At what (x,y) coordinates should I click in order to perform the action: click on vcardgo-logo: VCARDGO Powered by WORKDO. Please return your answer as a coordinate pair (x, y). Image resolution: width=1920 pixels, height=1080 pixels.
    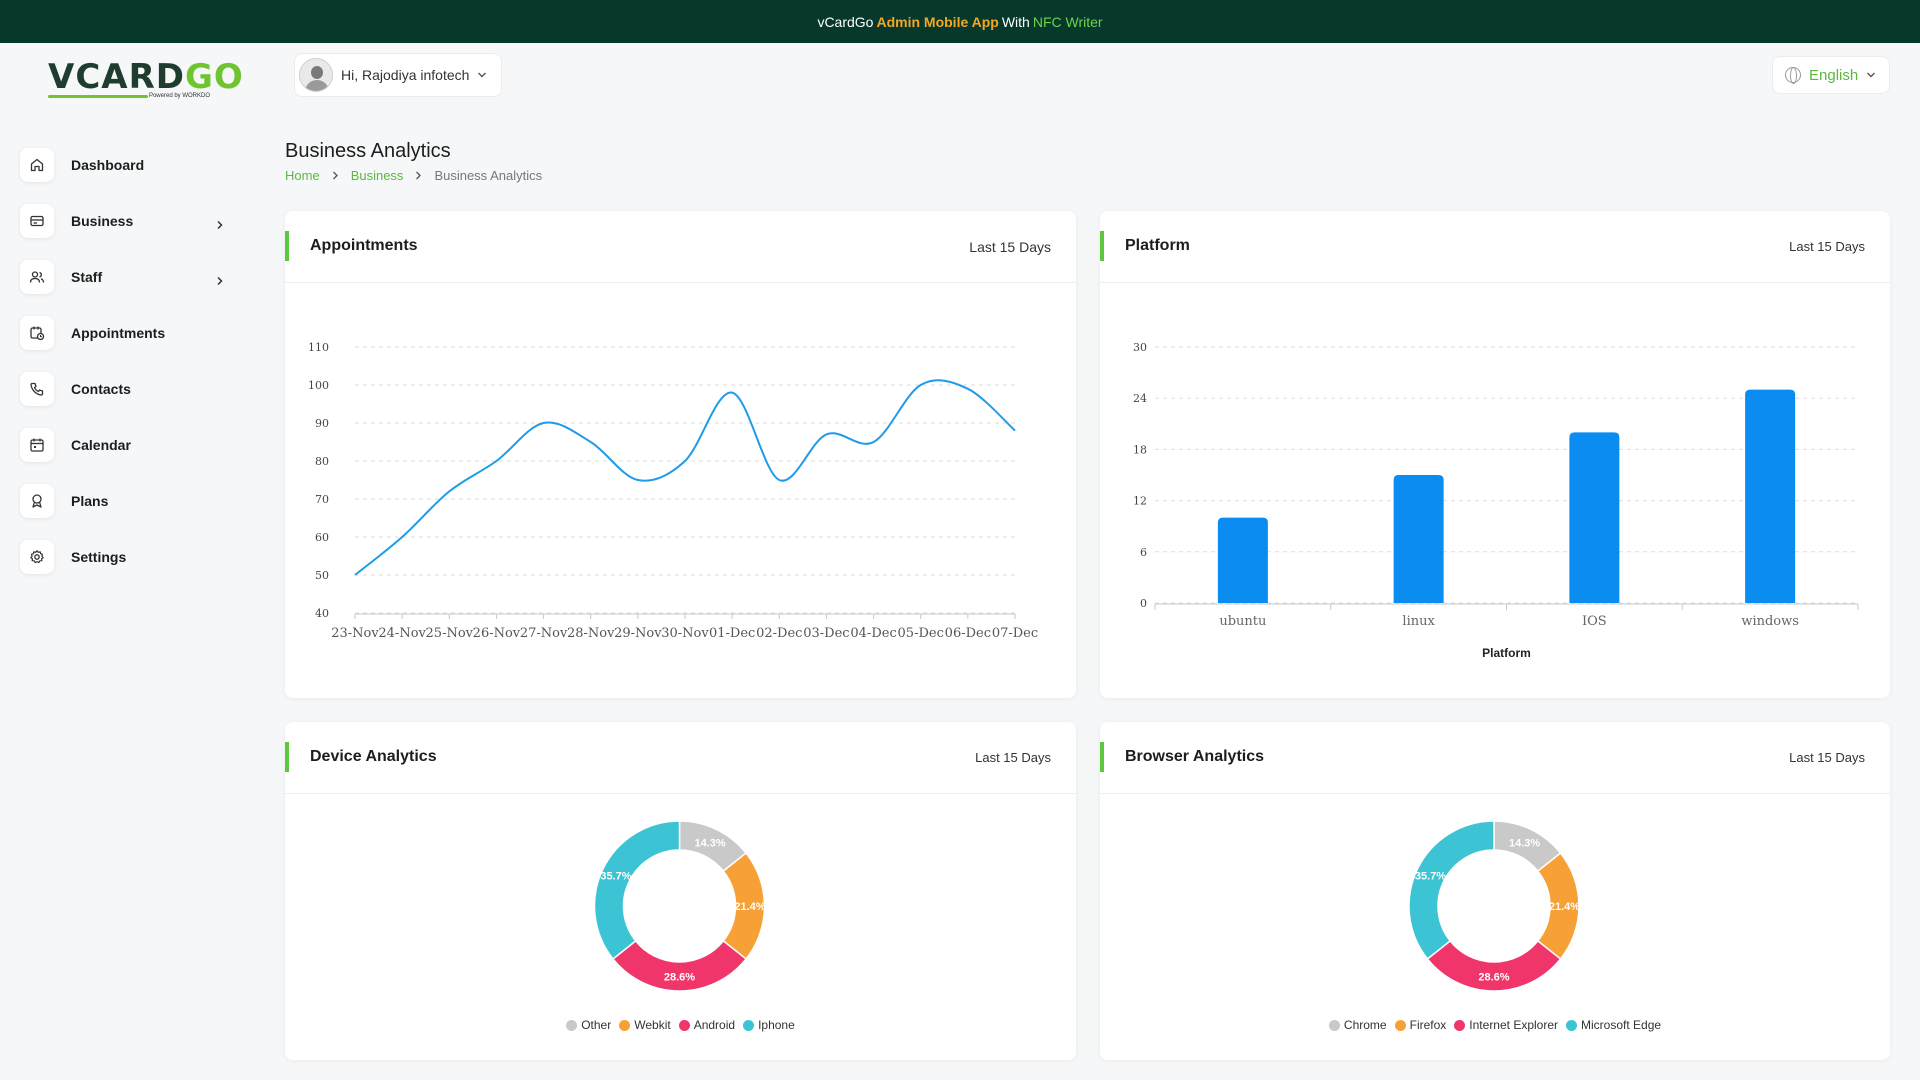
    Looking at the image, I should click on (145, 80).